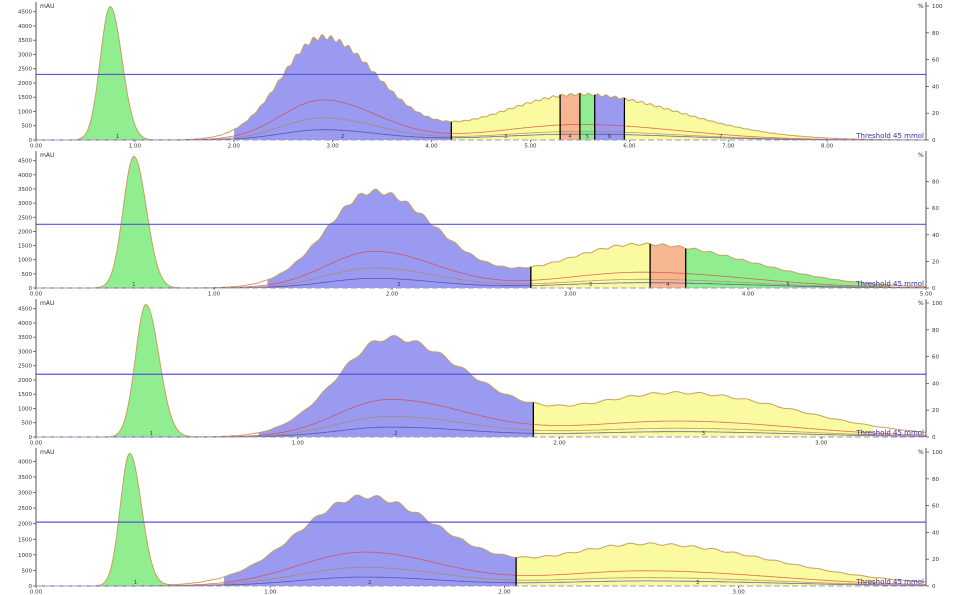  Describe the element at coordinates (609, 117) in the screenshot. I see `fraction-6-area` at that location.